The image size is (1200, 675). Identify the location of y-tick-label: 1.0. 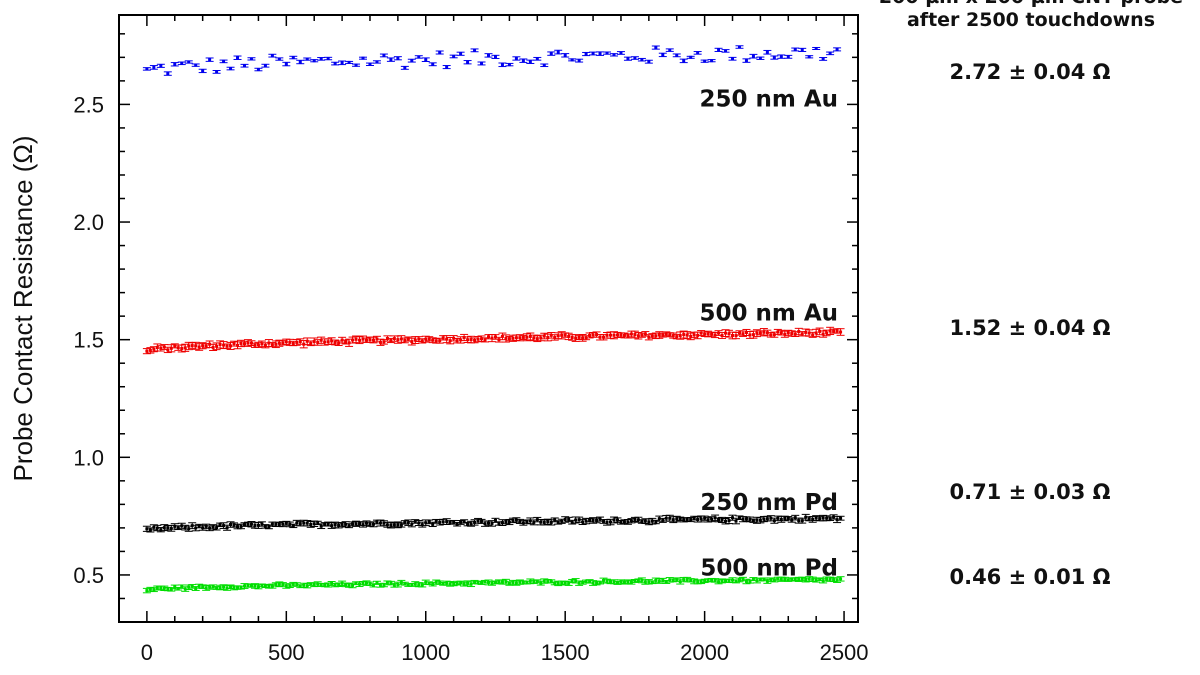
(88, 457).